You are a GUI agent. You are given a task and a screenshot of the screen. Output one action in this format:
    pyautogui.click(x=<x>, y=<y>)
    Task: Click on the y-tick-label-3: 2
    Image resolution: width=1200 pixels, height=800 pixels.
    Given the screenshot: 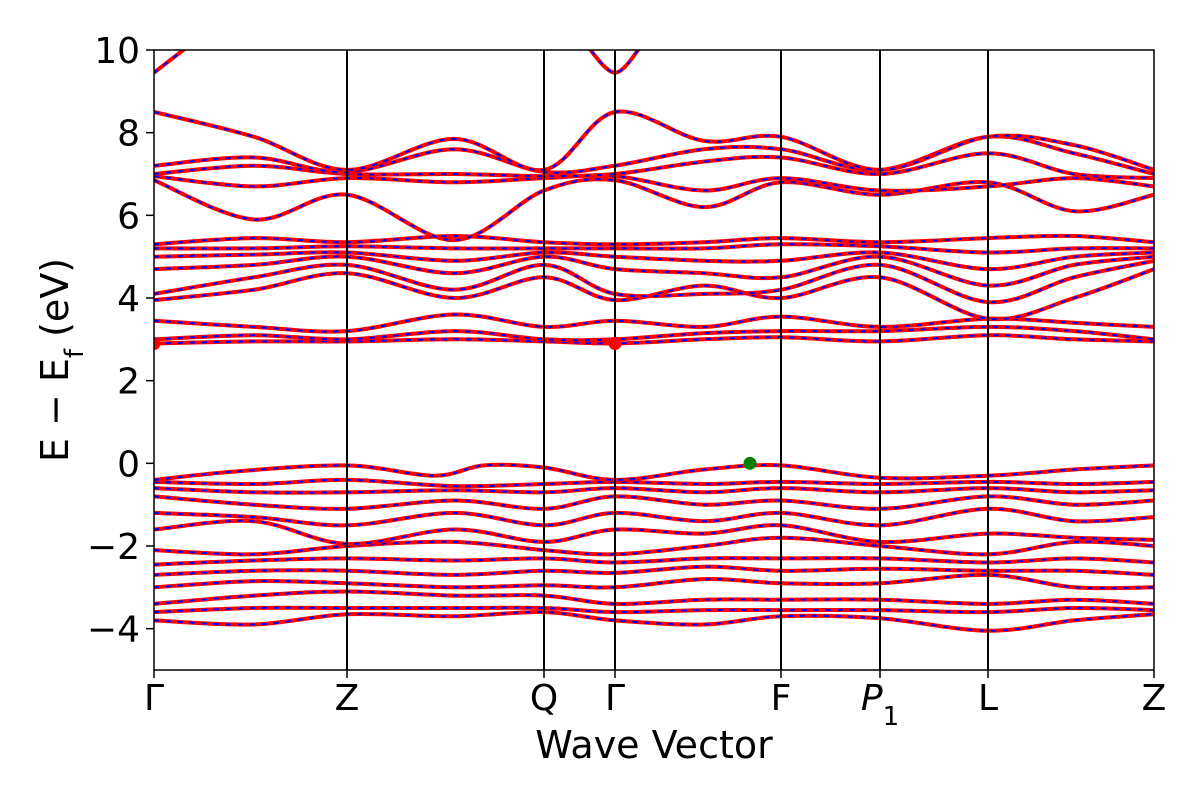 What is the action you would take?
    pyautogui.click(x=128, y=382)
    